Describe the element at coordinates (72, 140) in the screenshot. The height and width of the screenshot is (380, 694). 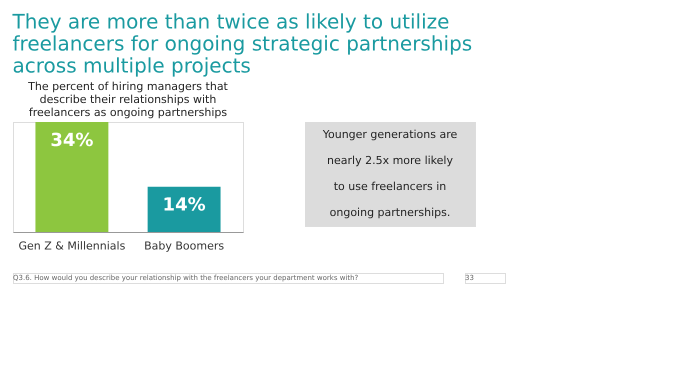
I see `data-label: 34%` at that location.